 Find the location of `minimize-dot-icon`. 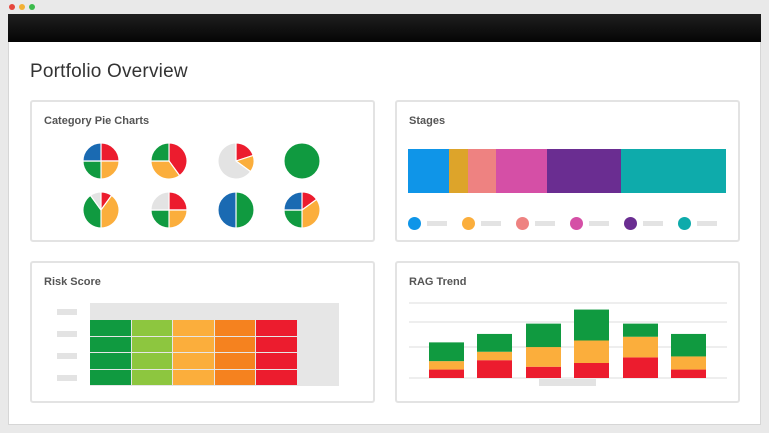

minimize-dot-icon is located at coordinates (22, 7).